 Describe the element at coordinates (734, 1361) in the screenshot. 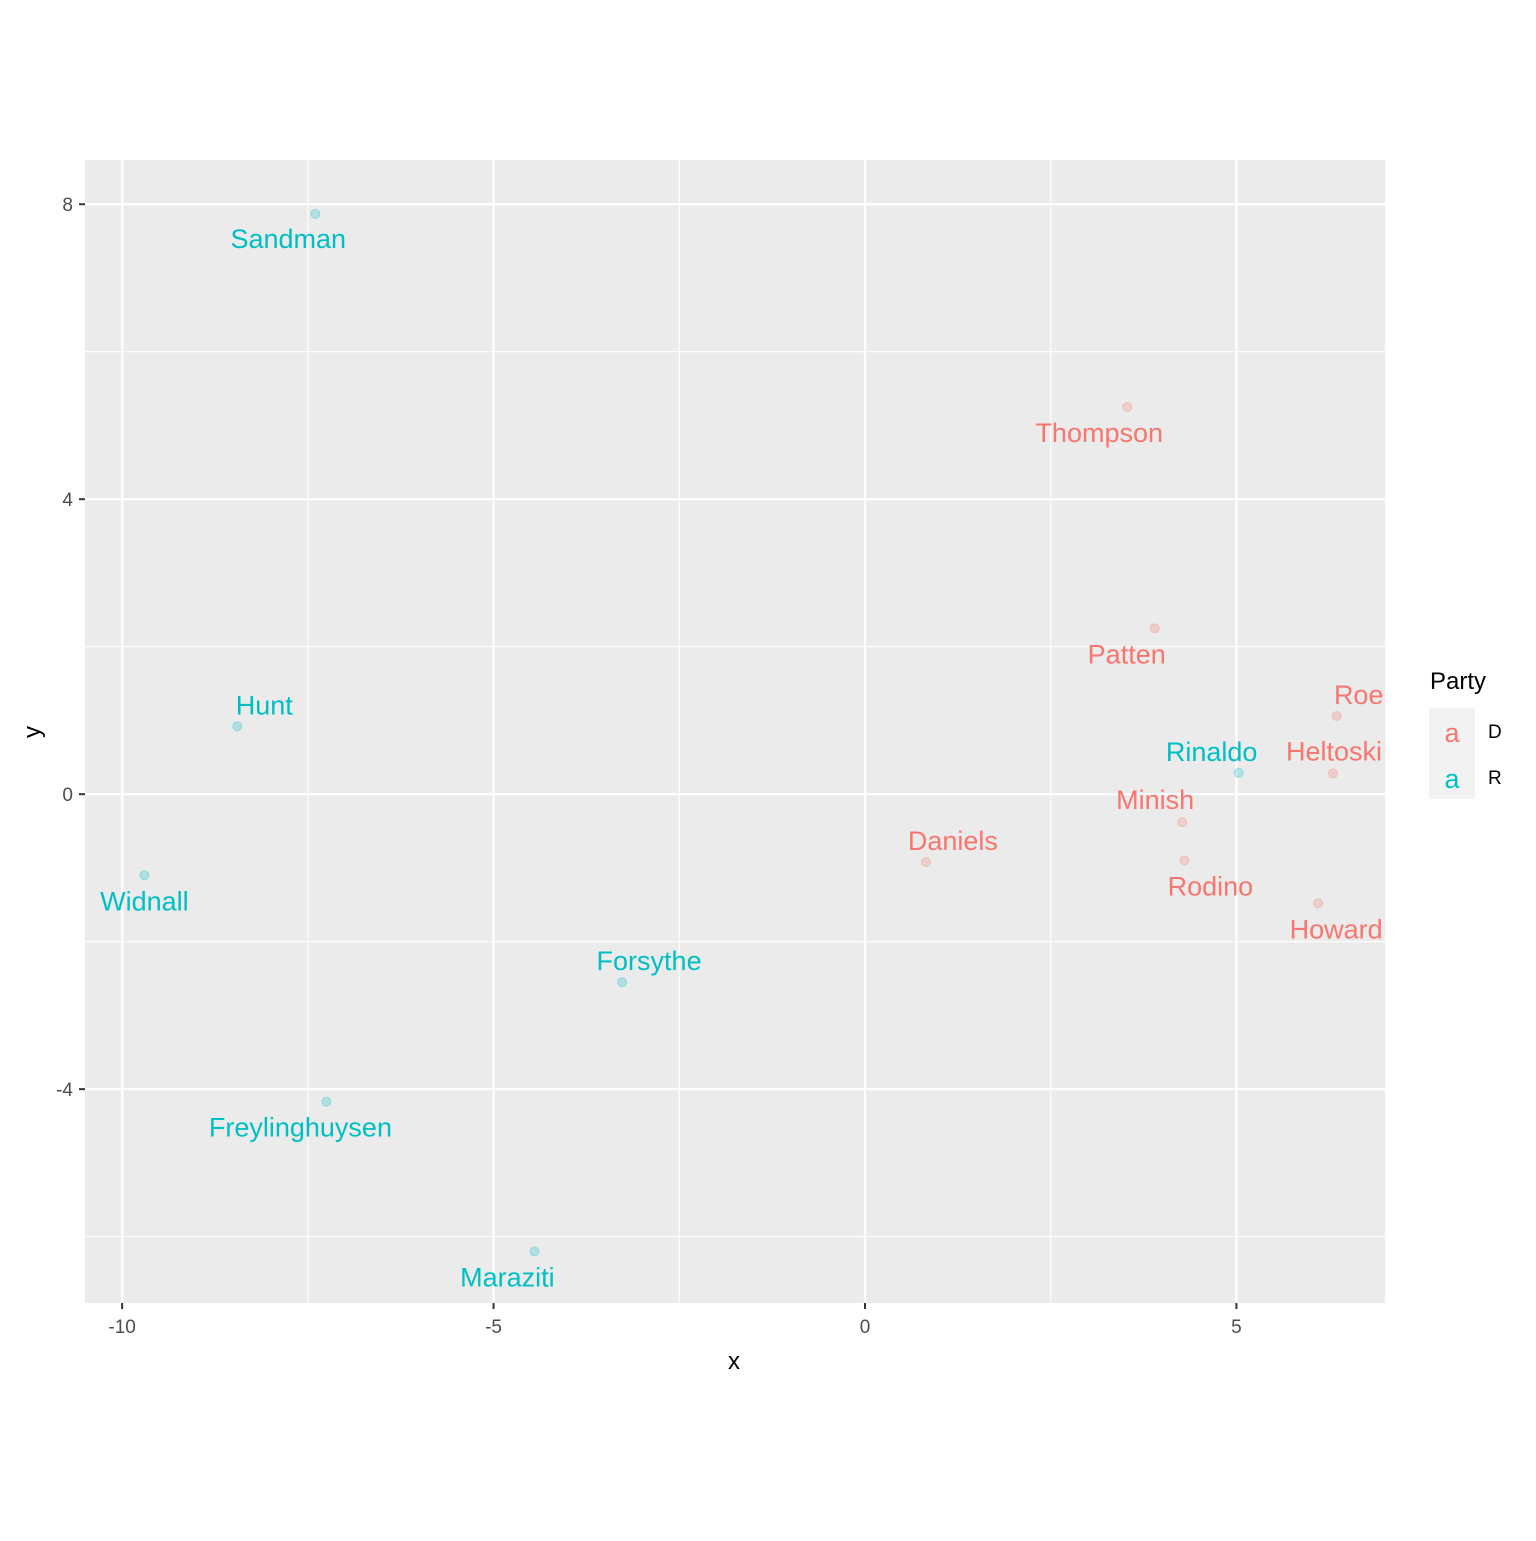

I see `x-axis-title: x` at that location.